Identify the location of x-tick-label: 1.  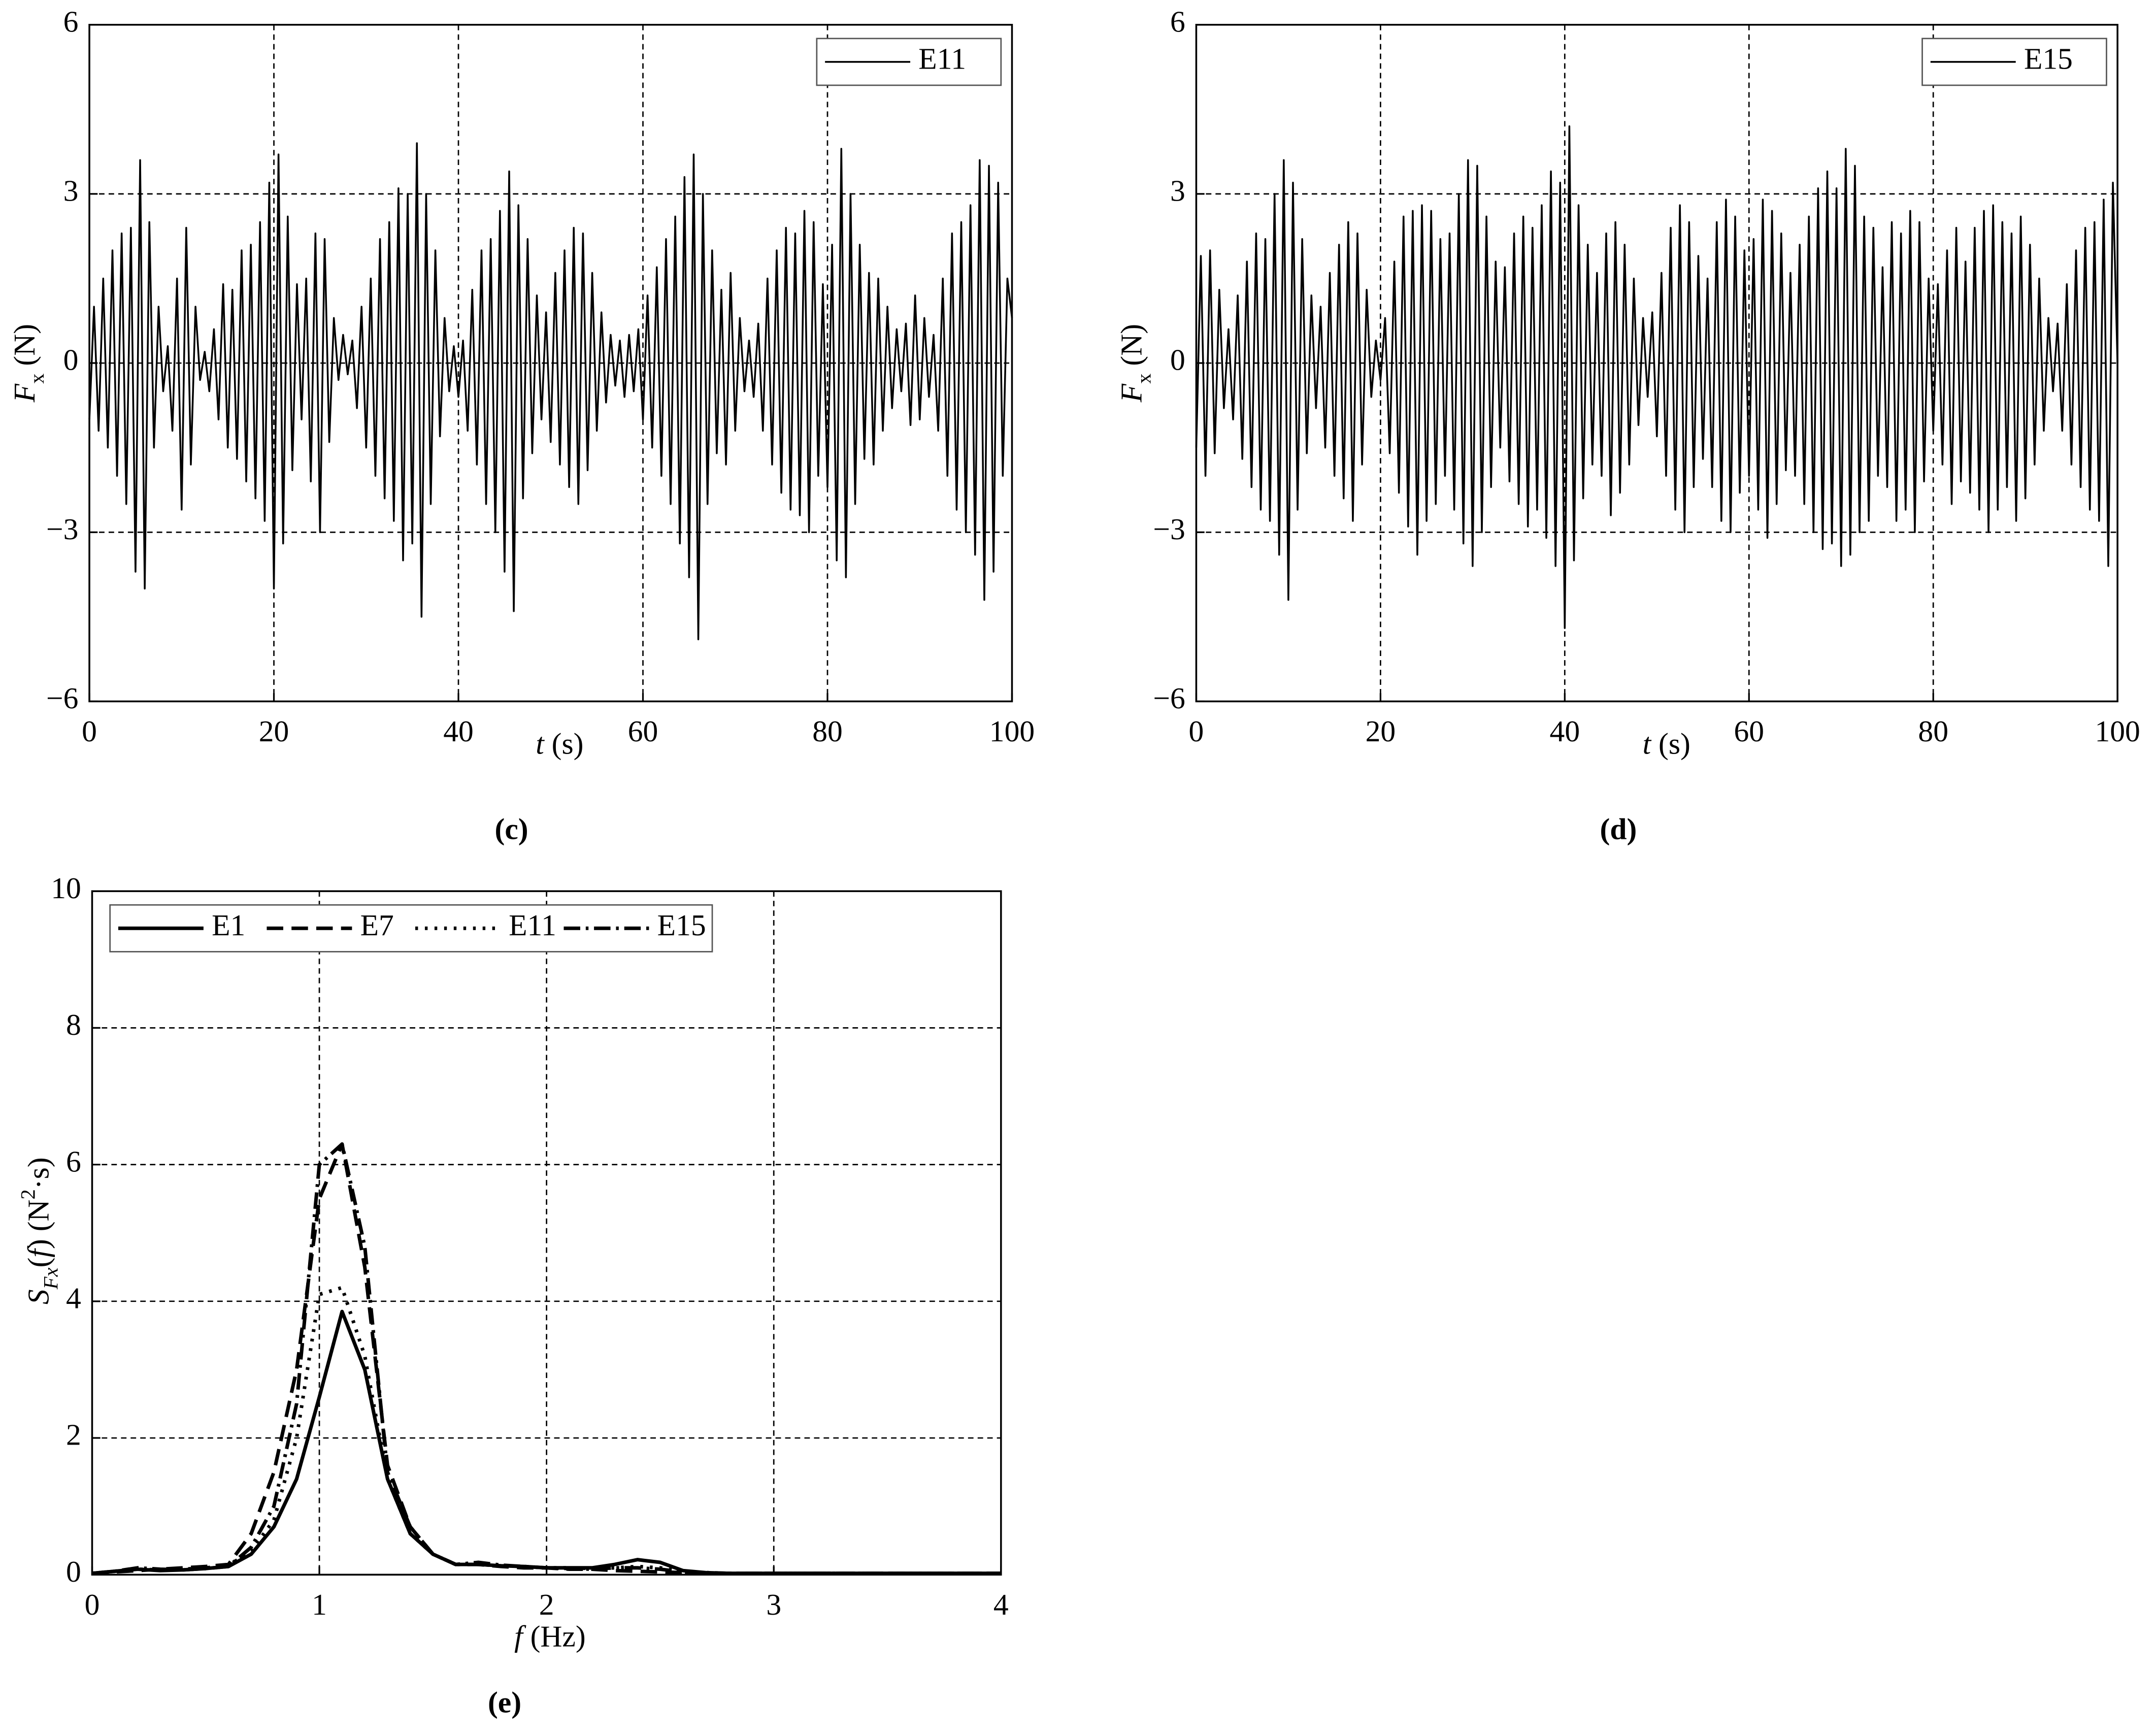
(319, 1604).